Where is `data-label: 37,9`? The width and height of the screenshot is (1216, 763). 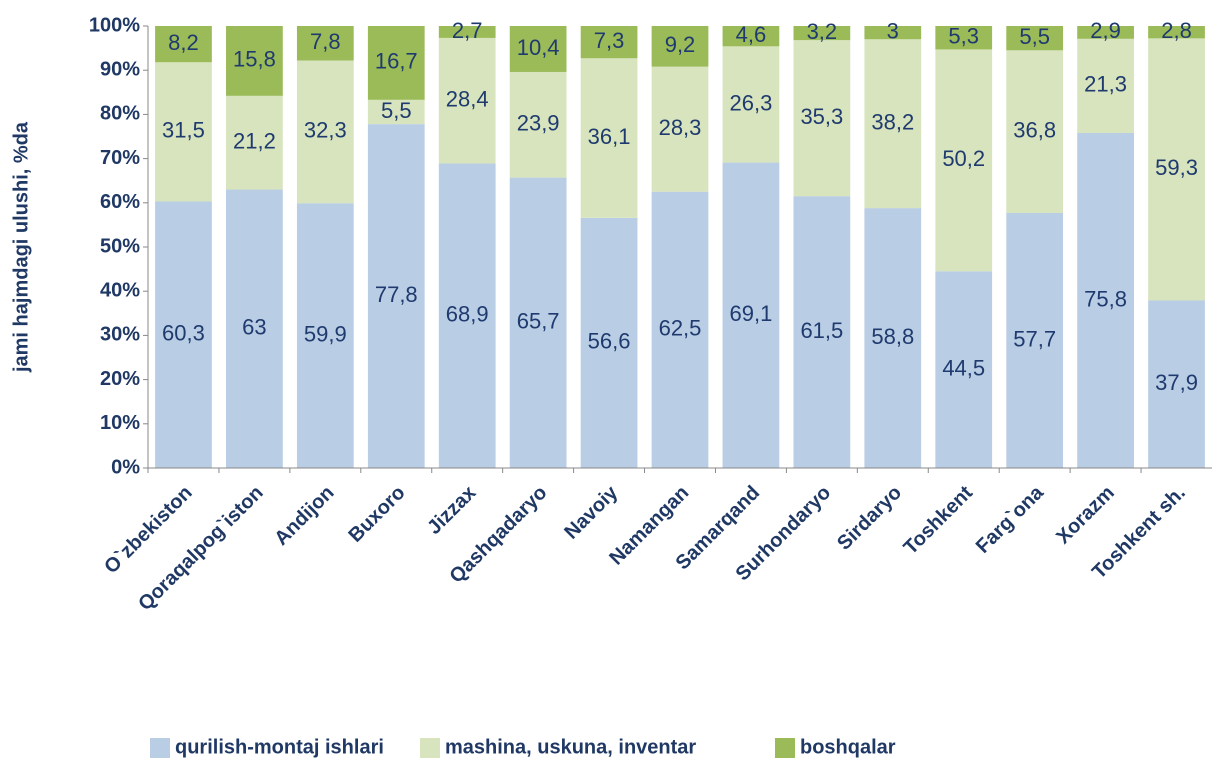 data-label: 37,9 is located at coordinates (1176, 382).